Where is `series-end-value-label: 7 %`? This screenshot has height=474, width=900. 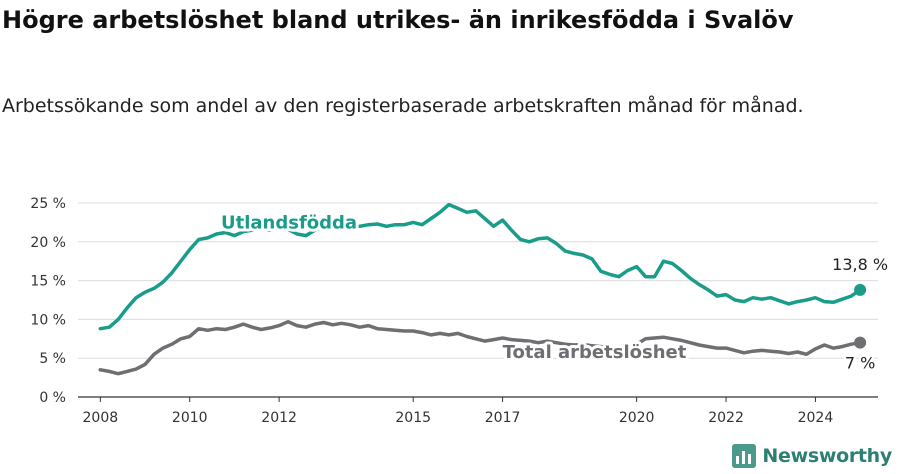 series-end-value-label: 7 % is located at coordinates (860, 363).